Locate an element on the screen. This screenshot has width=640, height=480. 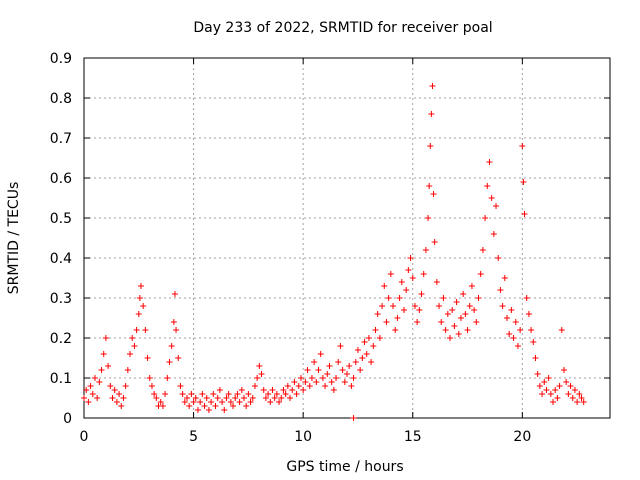
y-axis-title: SRMTID / TECUs is located at coordinates (14, 238).